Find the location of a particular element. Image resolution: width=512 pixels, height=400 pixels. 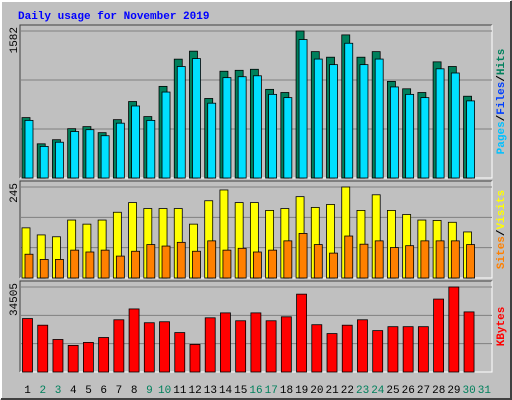

x-tick-label: 31 is located at coordinates (485, 391).